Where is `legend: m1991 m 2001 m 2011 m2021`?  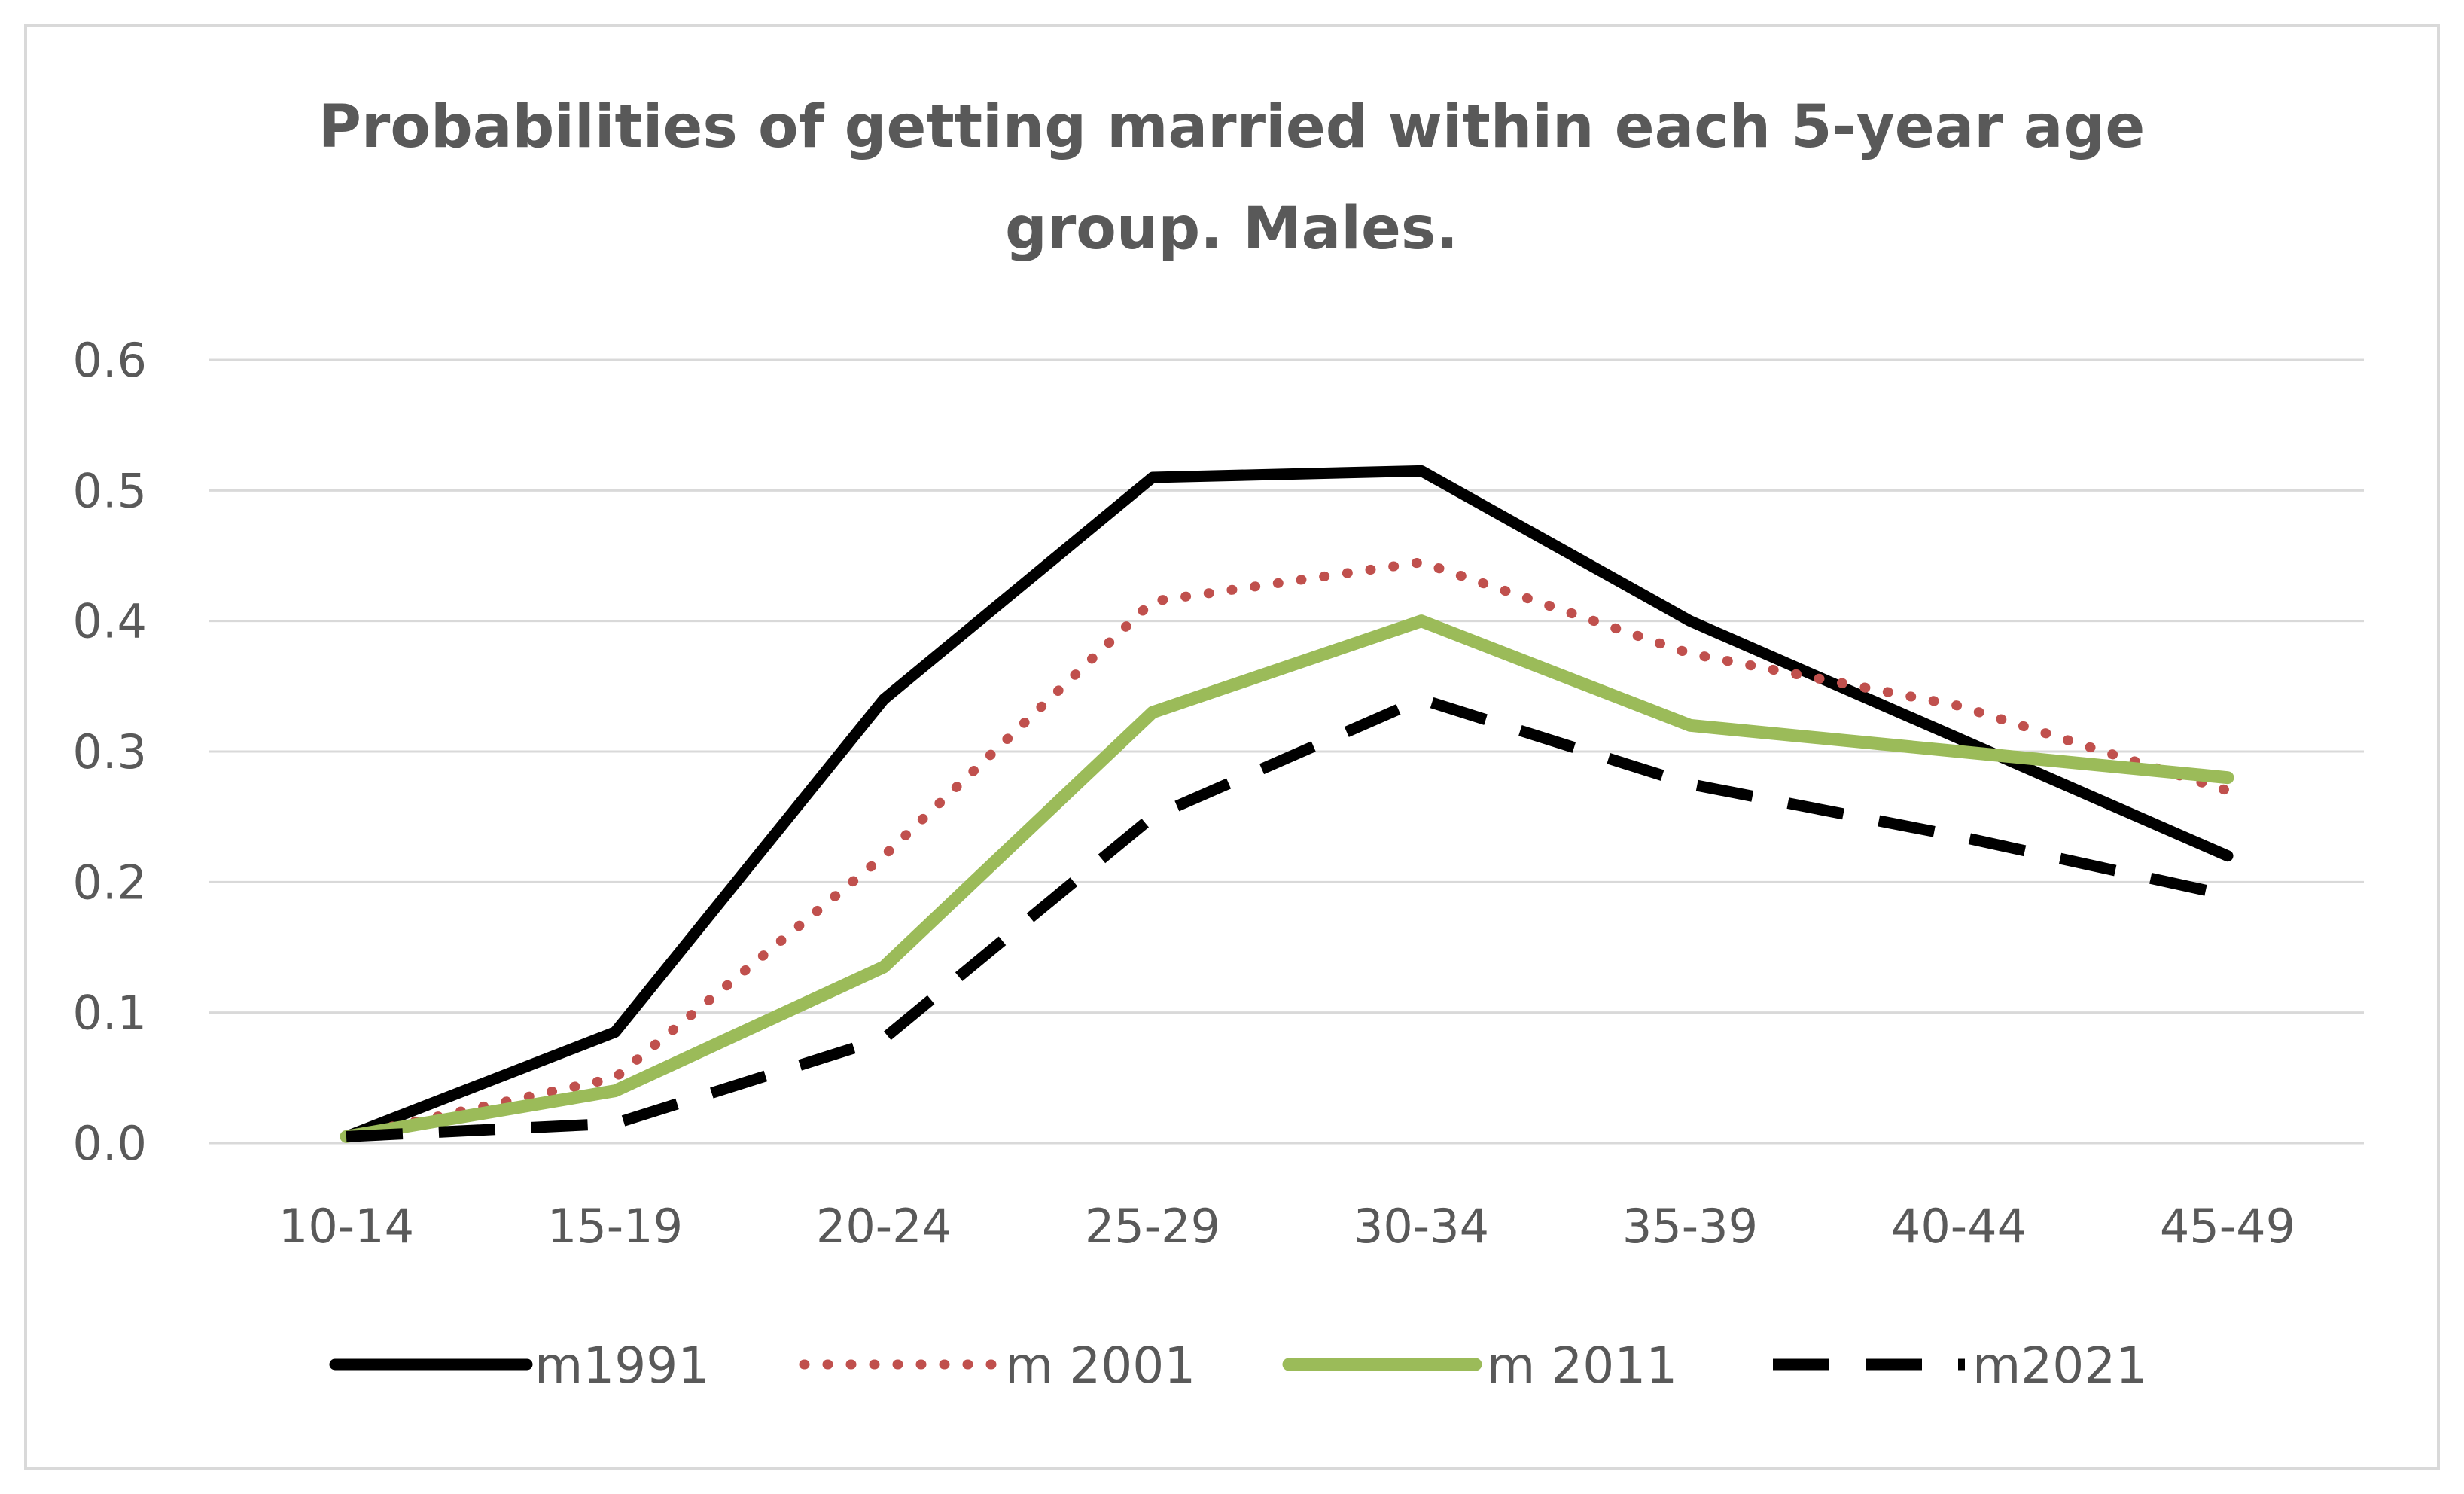
legend: m1991 m 2001 m 2011 m2021 is located at coordinates (1238, 1366).